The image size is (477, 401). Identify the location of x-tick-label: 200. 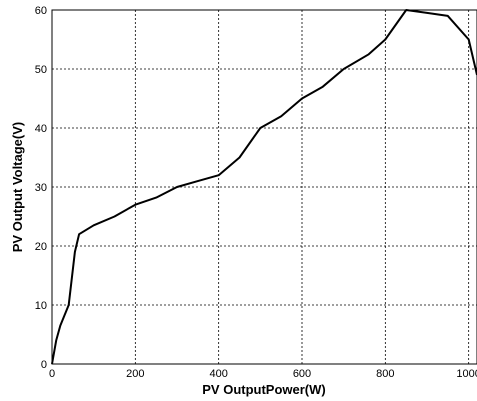
(135, 374).